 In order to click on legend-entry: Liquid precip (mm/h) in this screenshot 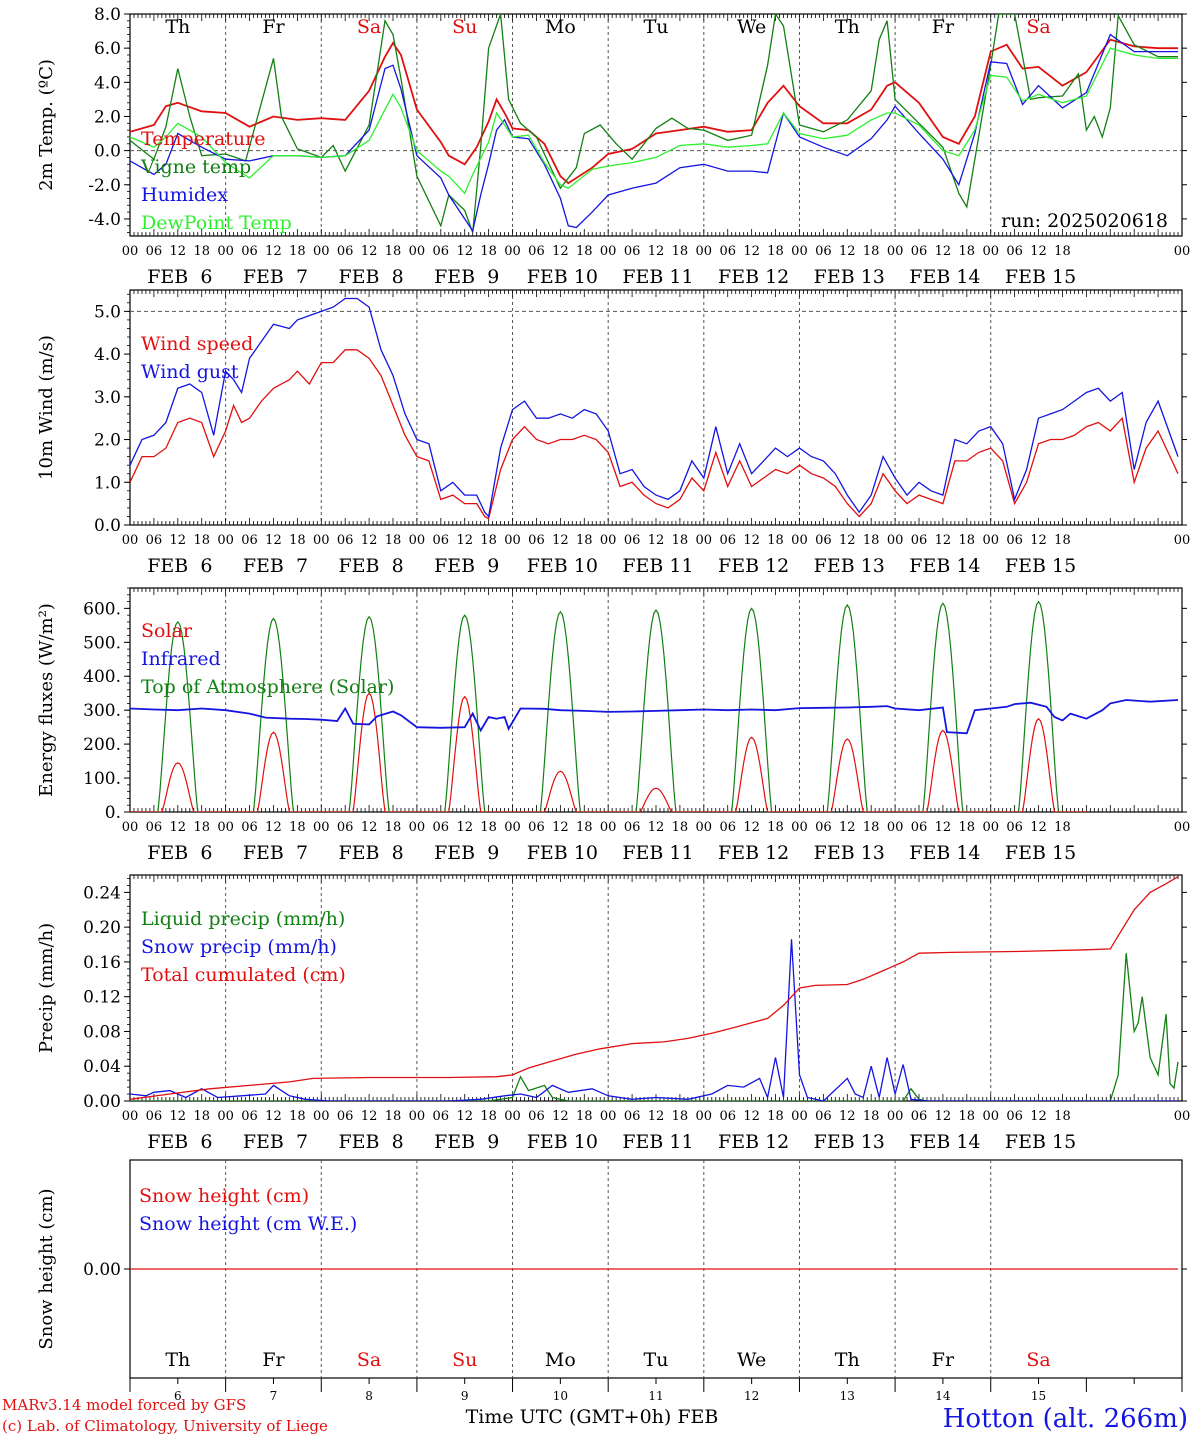, I will do `click(243, 919)`.